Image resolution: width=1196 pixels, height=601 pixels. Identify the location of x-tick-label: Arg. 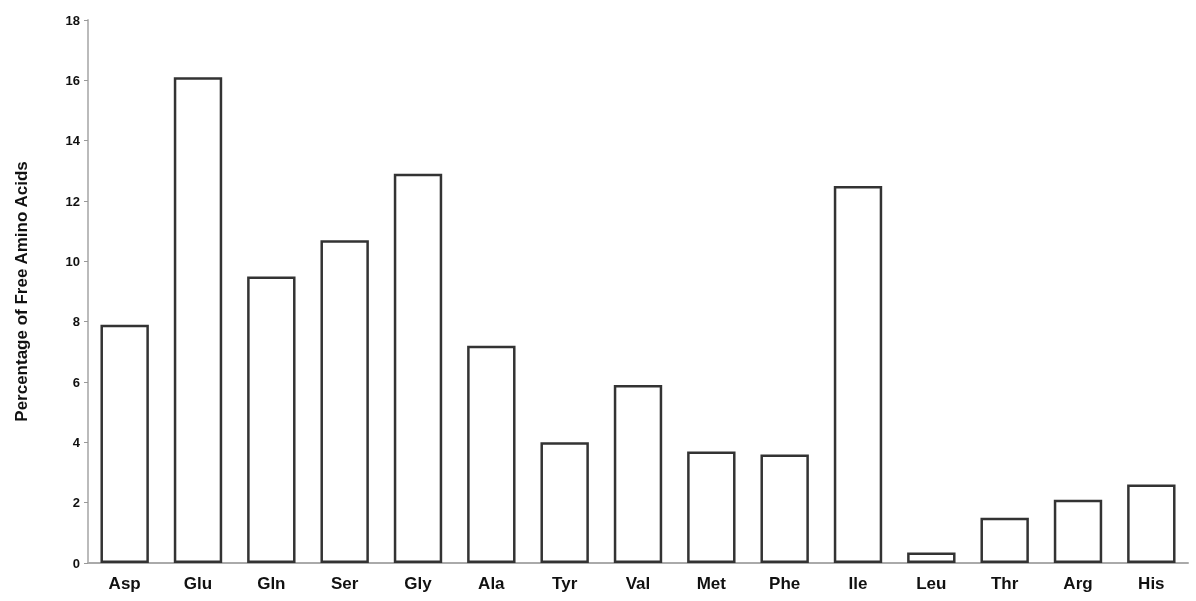
(1078, 583).